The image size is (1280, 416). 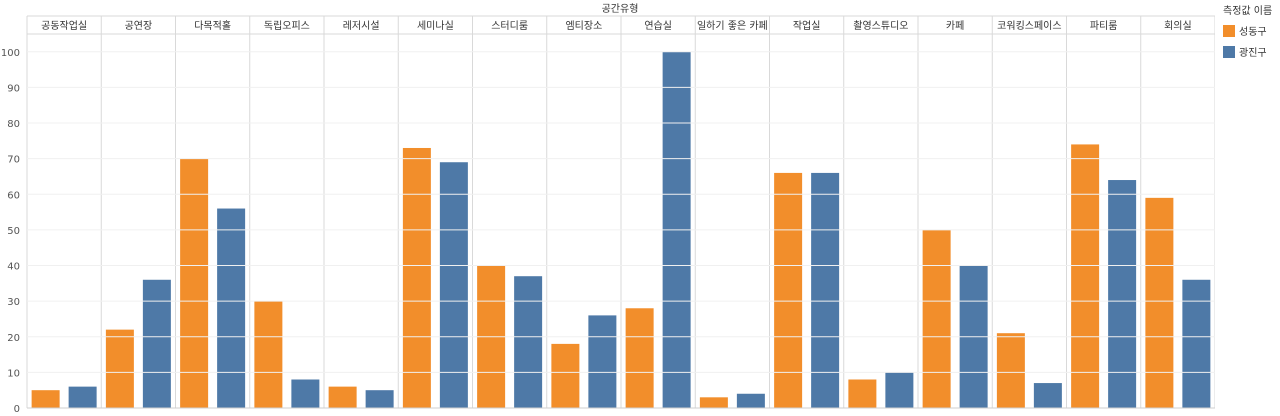 I want to click on y-tick-label: 10, so click(x=13, y=373).